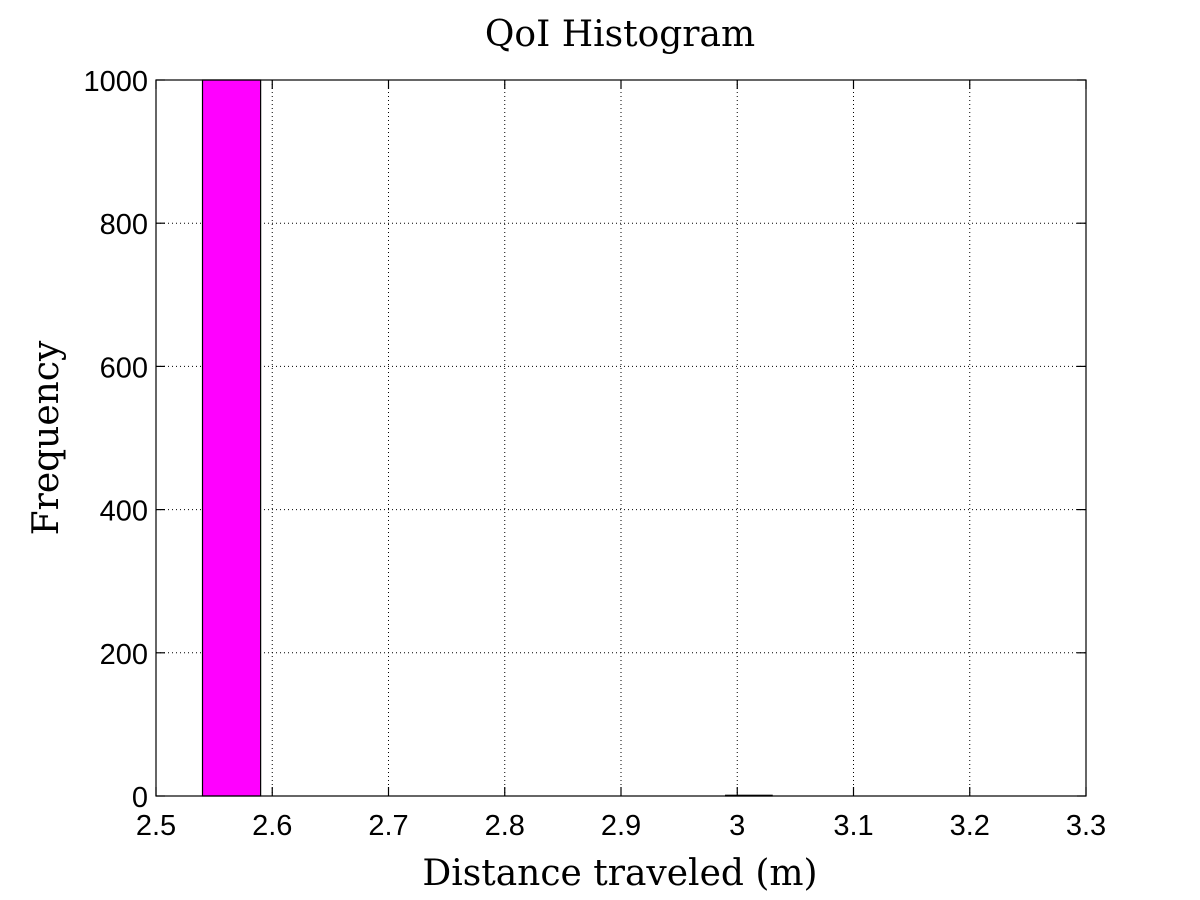 This screenshot has width=1200, height=900. Describe the element at coordinates (1086, 826) in the screenshot. I see `x-tick-label: 3.3` at that location.